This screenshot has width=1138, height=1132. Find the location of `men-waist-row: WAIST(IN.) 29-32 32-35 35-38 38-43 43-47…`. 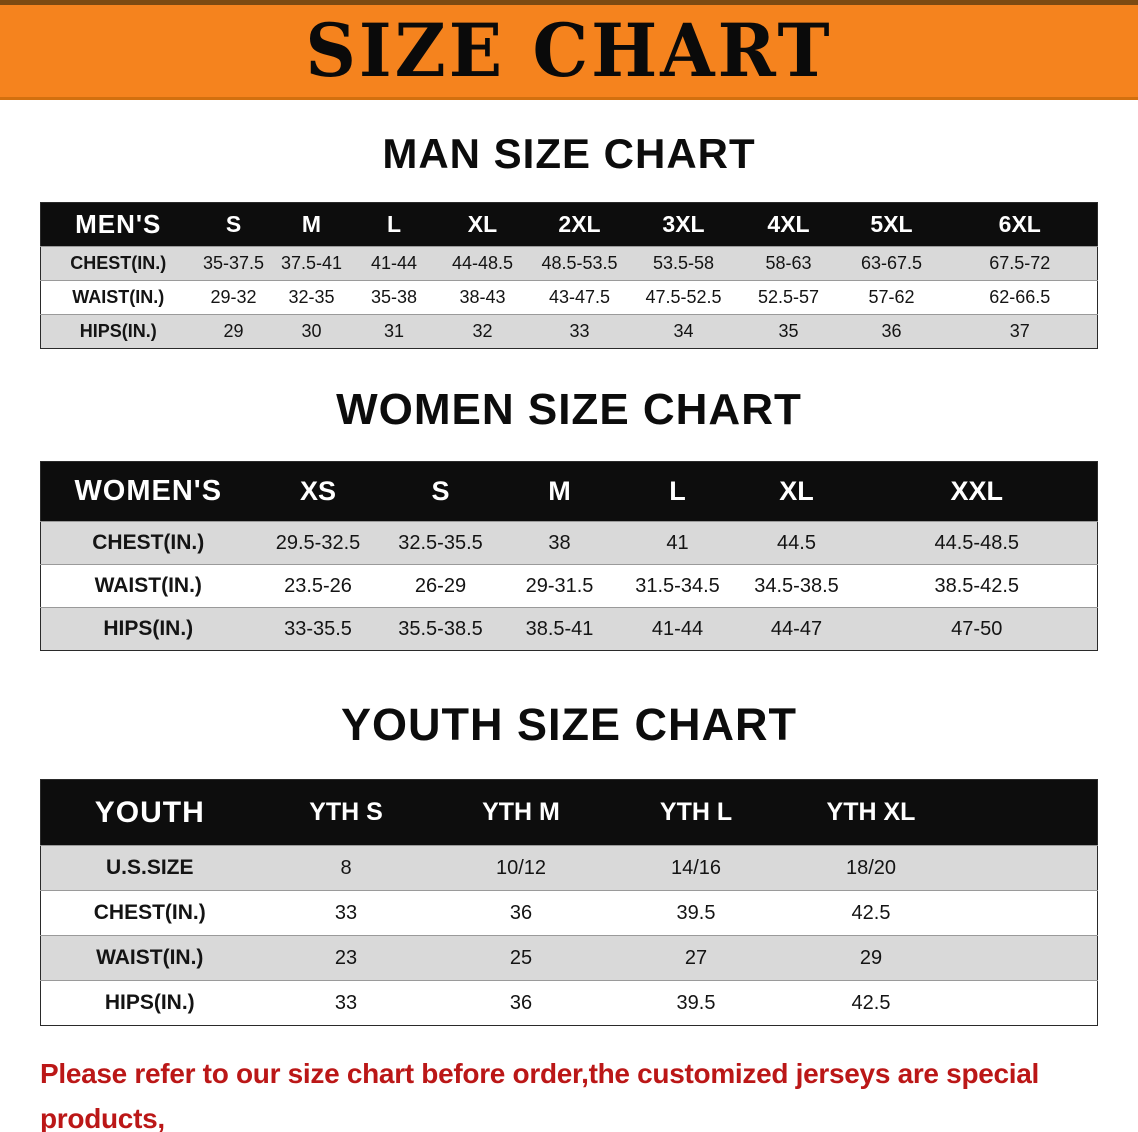

men-waist-row: WAIST(IN.) 29-32 32-35 35-38 38-43 43-47… is located at coordinates (569, 297).